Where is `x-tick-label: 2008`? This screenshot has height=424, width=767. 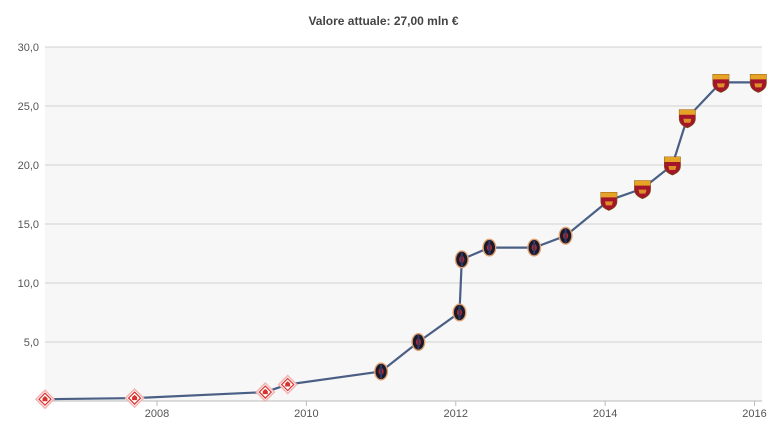
x-tick-label: 2008 is located at coordinates (157, 414).